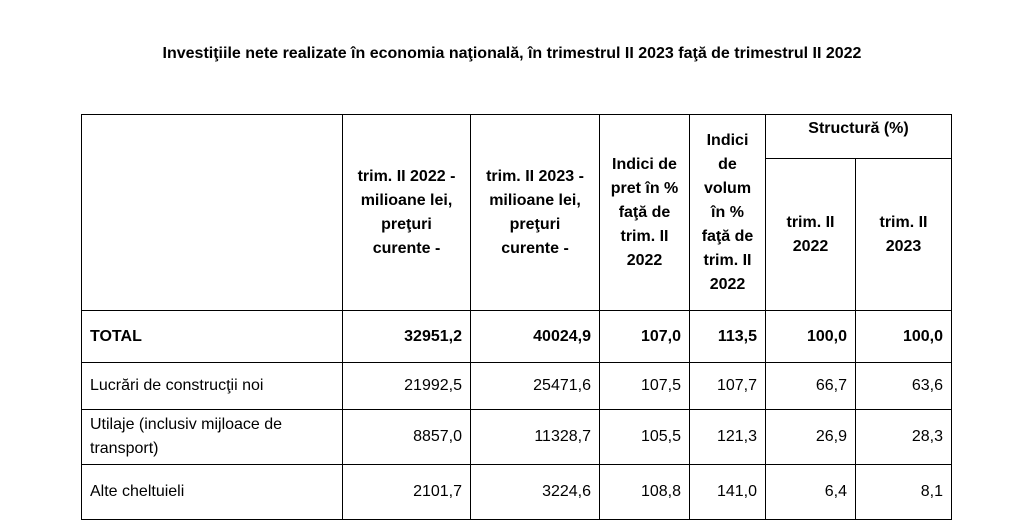 This screenshot has width=1024, height=530. What do you see at coordinates (644, 386) in the screenshot?
I see `cell-value: 107,5` at bounding box center [644, 386].